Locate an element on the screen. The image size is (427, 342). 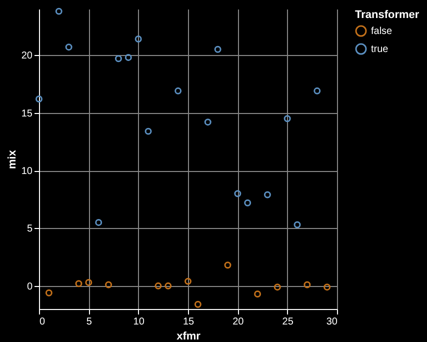
x-tick-label: 25 is located at coordinates (288, 322).